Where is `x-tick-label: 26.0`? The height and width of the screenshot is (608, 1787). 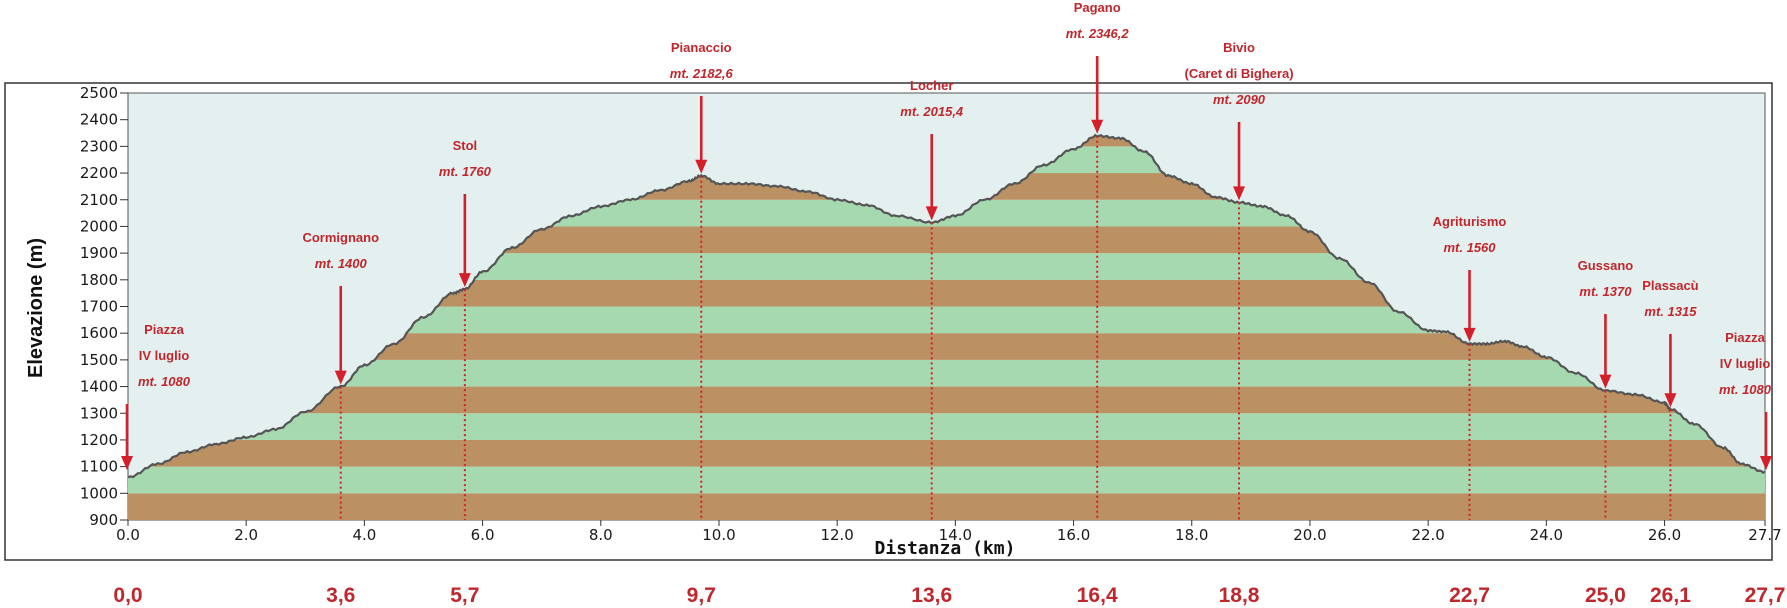 x-tick-label: 26.0 is located at coordinates (1664, 535).